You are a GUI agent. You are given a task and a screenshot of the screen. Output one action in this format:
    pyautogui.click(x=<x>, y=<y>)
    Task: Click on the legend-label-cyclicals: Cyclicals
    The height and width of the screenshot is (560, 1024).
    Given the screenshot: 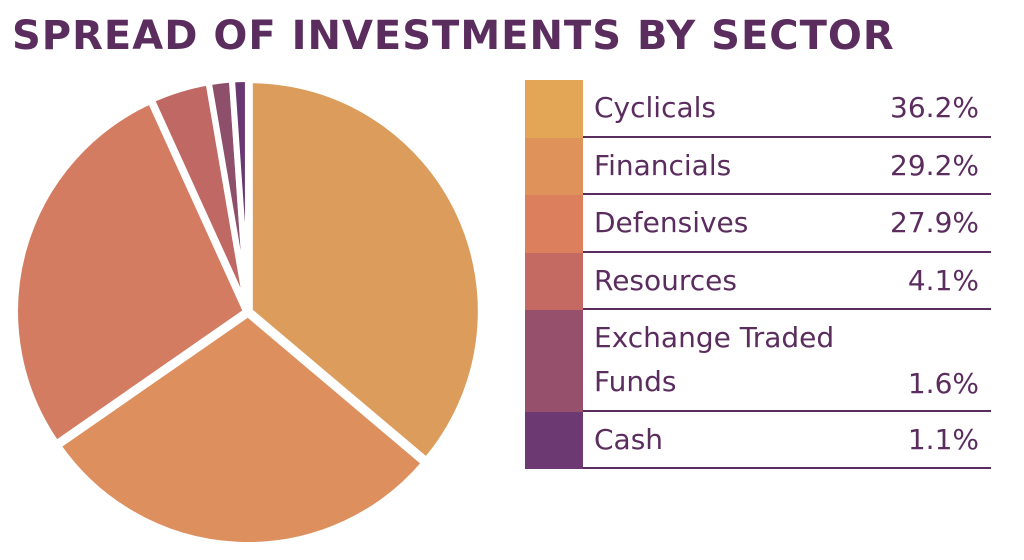 What is the action you would take?
    pyautogui.click(x=655, y=107)
    